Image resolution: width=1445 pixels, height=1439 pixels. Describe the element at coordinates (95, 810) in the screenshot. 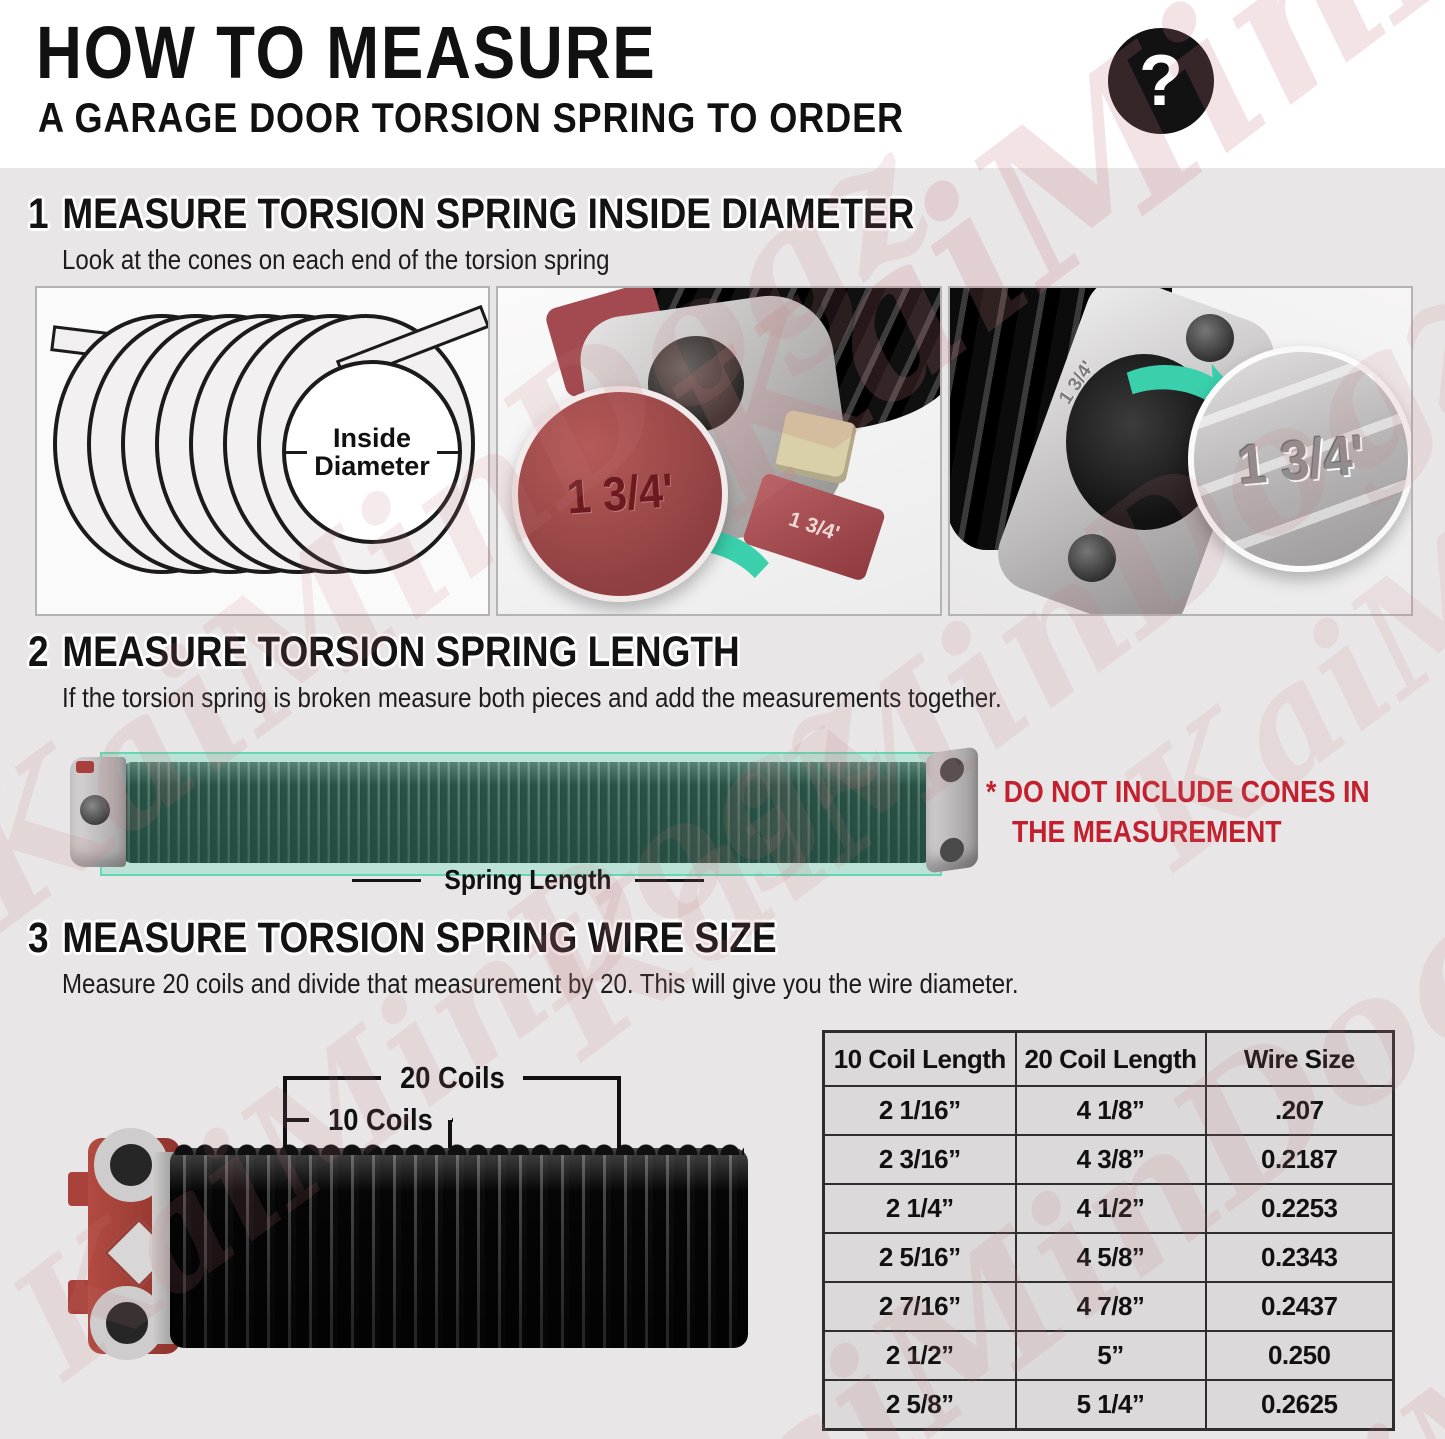

I see `cone-hole` at that location.